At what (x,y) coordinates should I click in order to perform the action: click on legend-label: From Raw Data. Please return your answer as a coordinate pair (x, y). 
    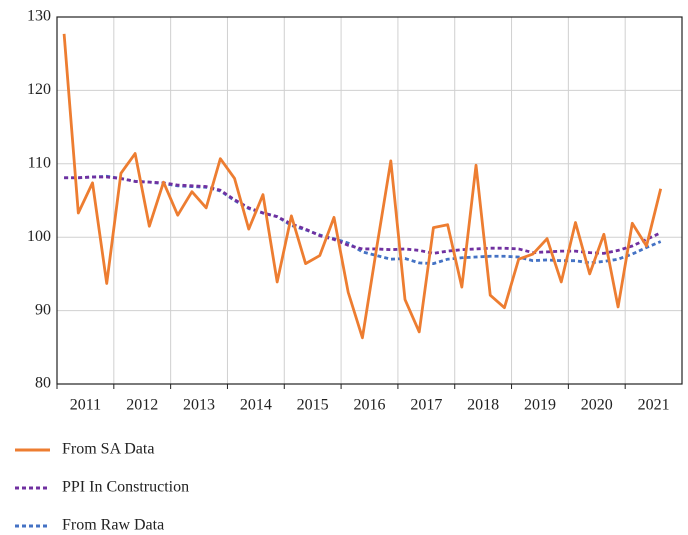
    Looking at the image, I should click on (113, 525).